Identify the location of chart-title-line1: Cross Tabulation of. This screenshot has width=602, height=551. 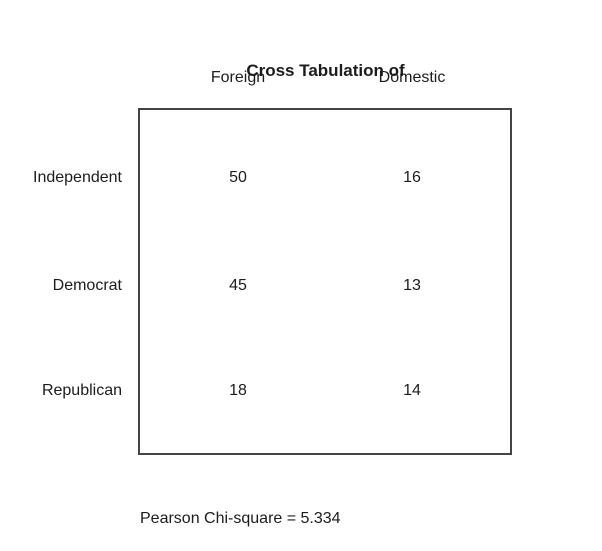
(325, 70).